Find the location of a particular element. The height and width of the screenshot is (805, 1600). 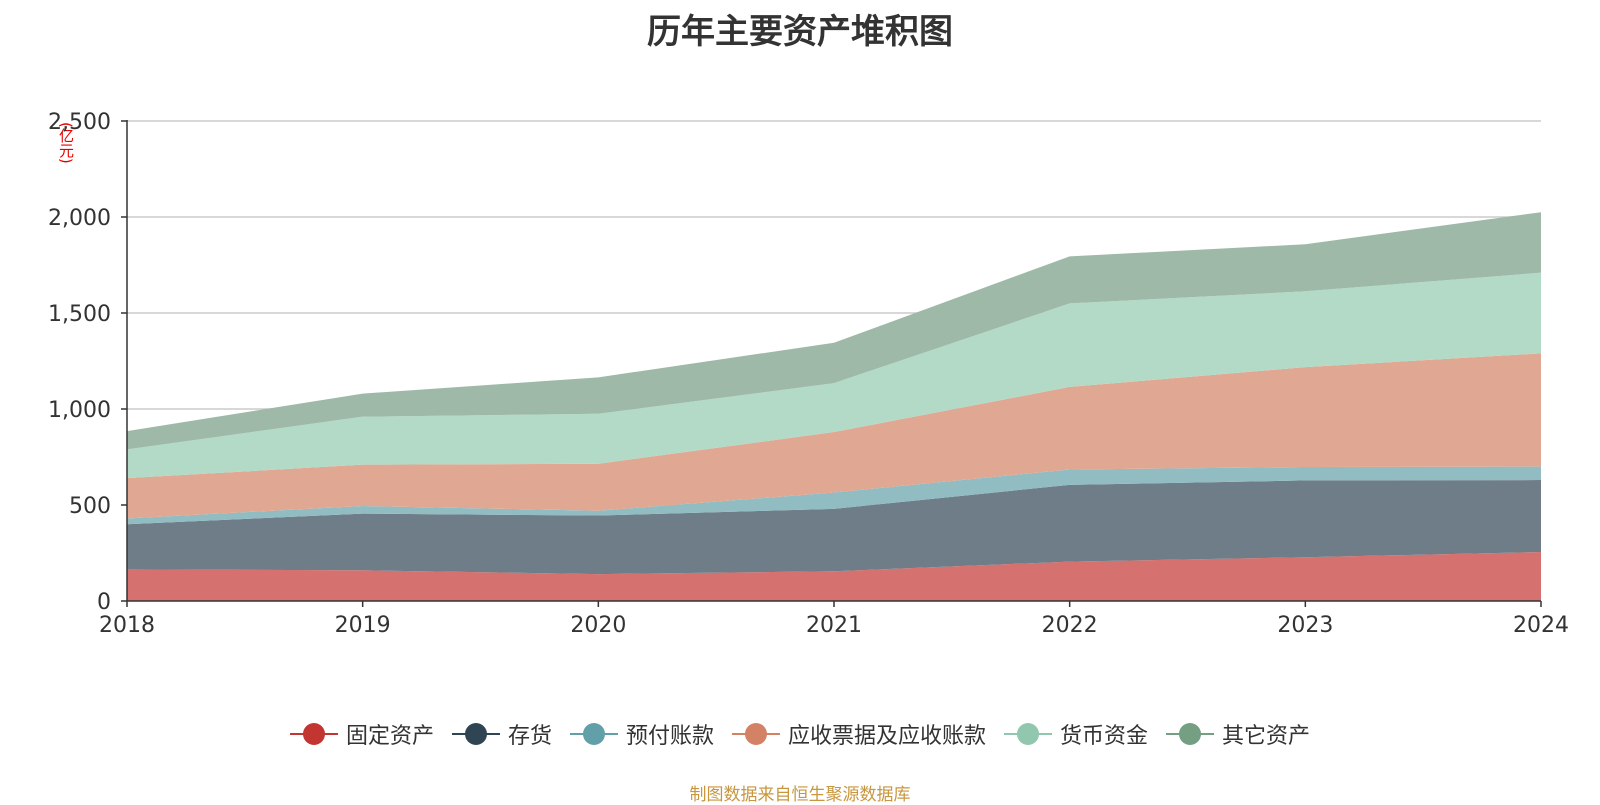

legend: 固定资产 存货 预付账款 应收票据及应收账款 货币资金 其它资产 is located at coordinates (800, 734).